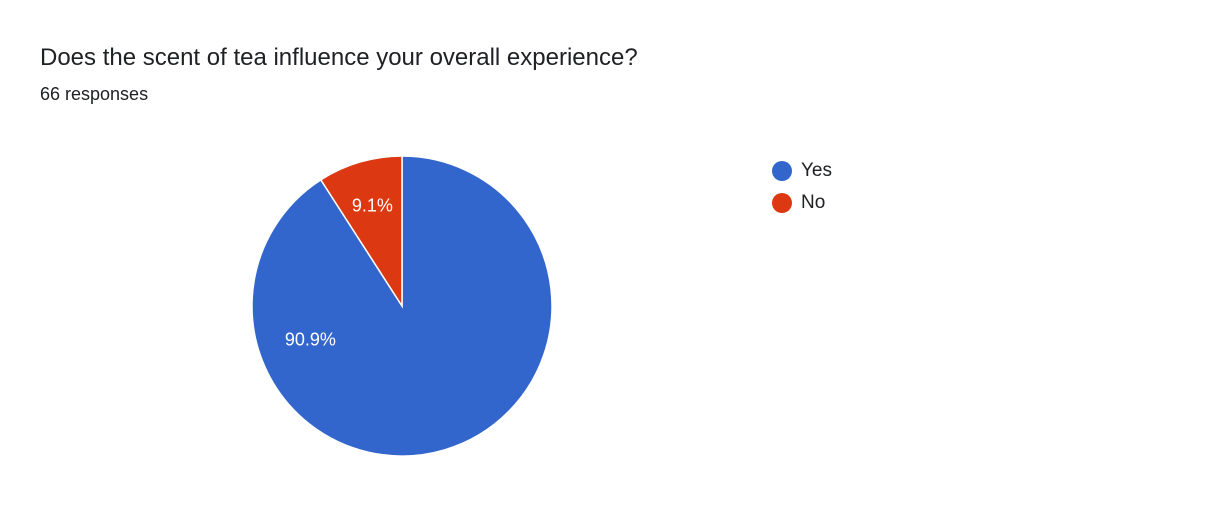  I want to click on legend-item-yes: Yes, so click(802, 171).